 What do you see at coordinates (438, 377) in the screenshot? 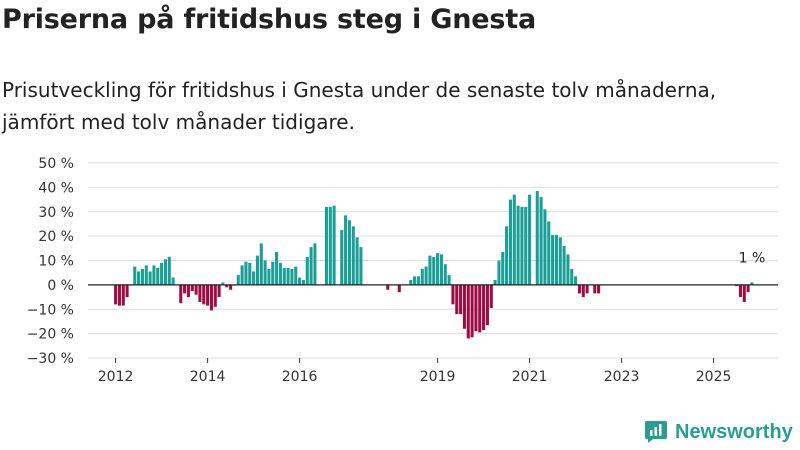
I see `x-tick-label: 2019` at bounding box center [438, 377].